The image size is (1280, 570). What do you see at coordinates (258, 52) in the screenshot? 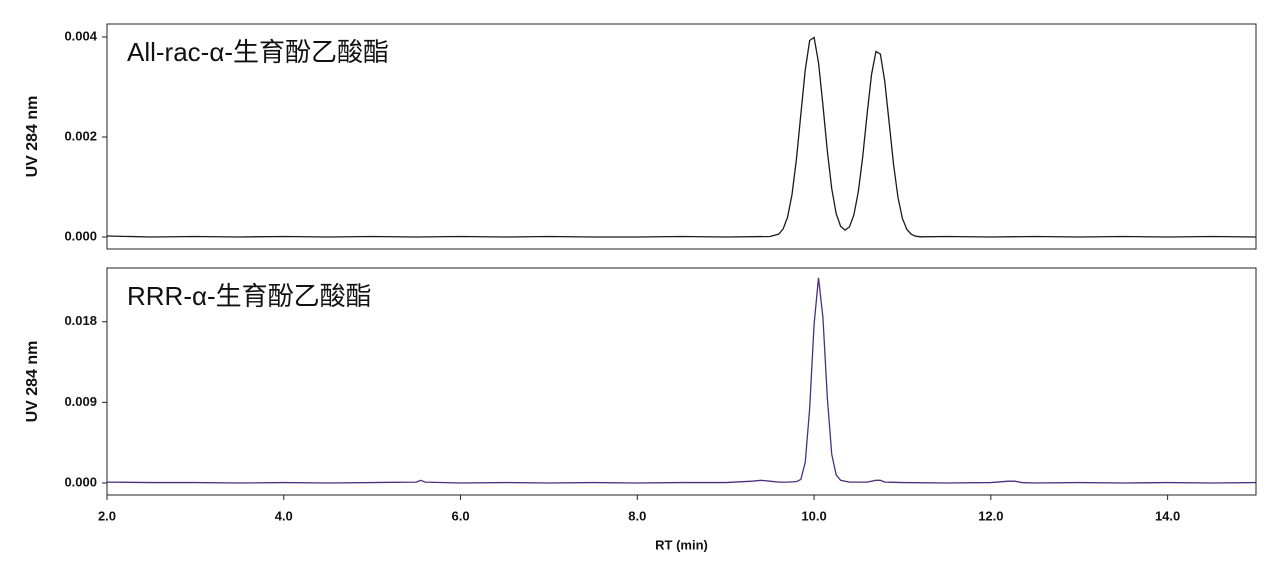
I see `panel-title: All-rac-α-生育酚乙酸酯` at bounding box center [258, 52].